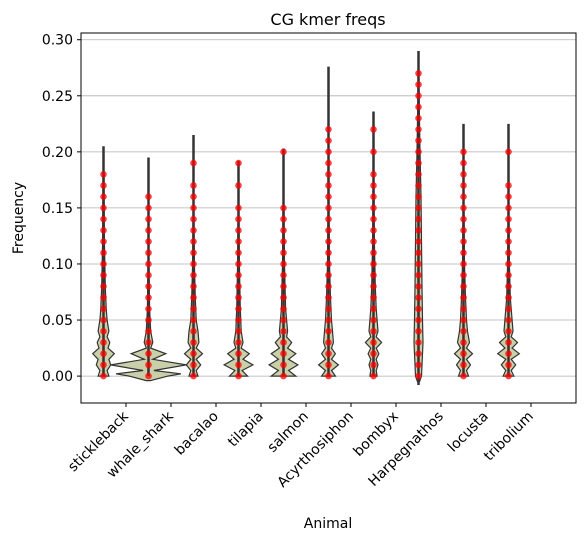  What do you see at coordinates (19, 218) in the screenshot?
I see `y-axis-label: Frequency` at bounding box center [19, 218].